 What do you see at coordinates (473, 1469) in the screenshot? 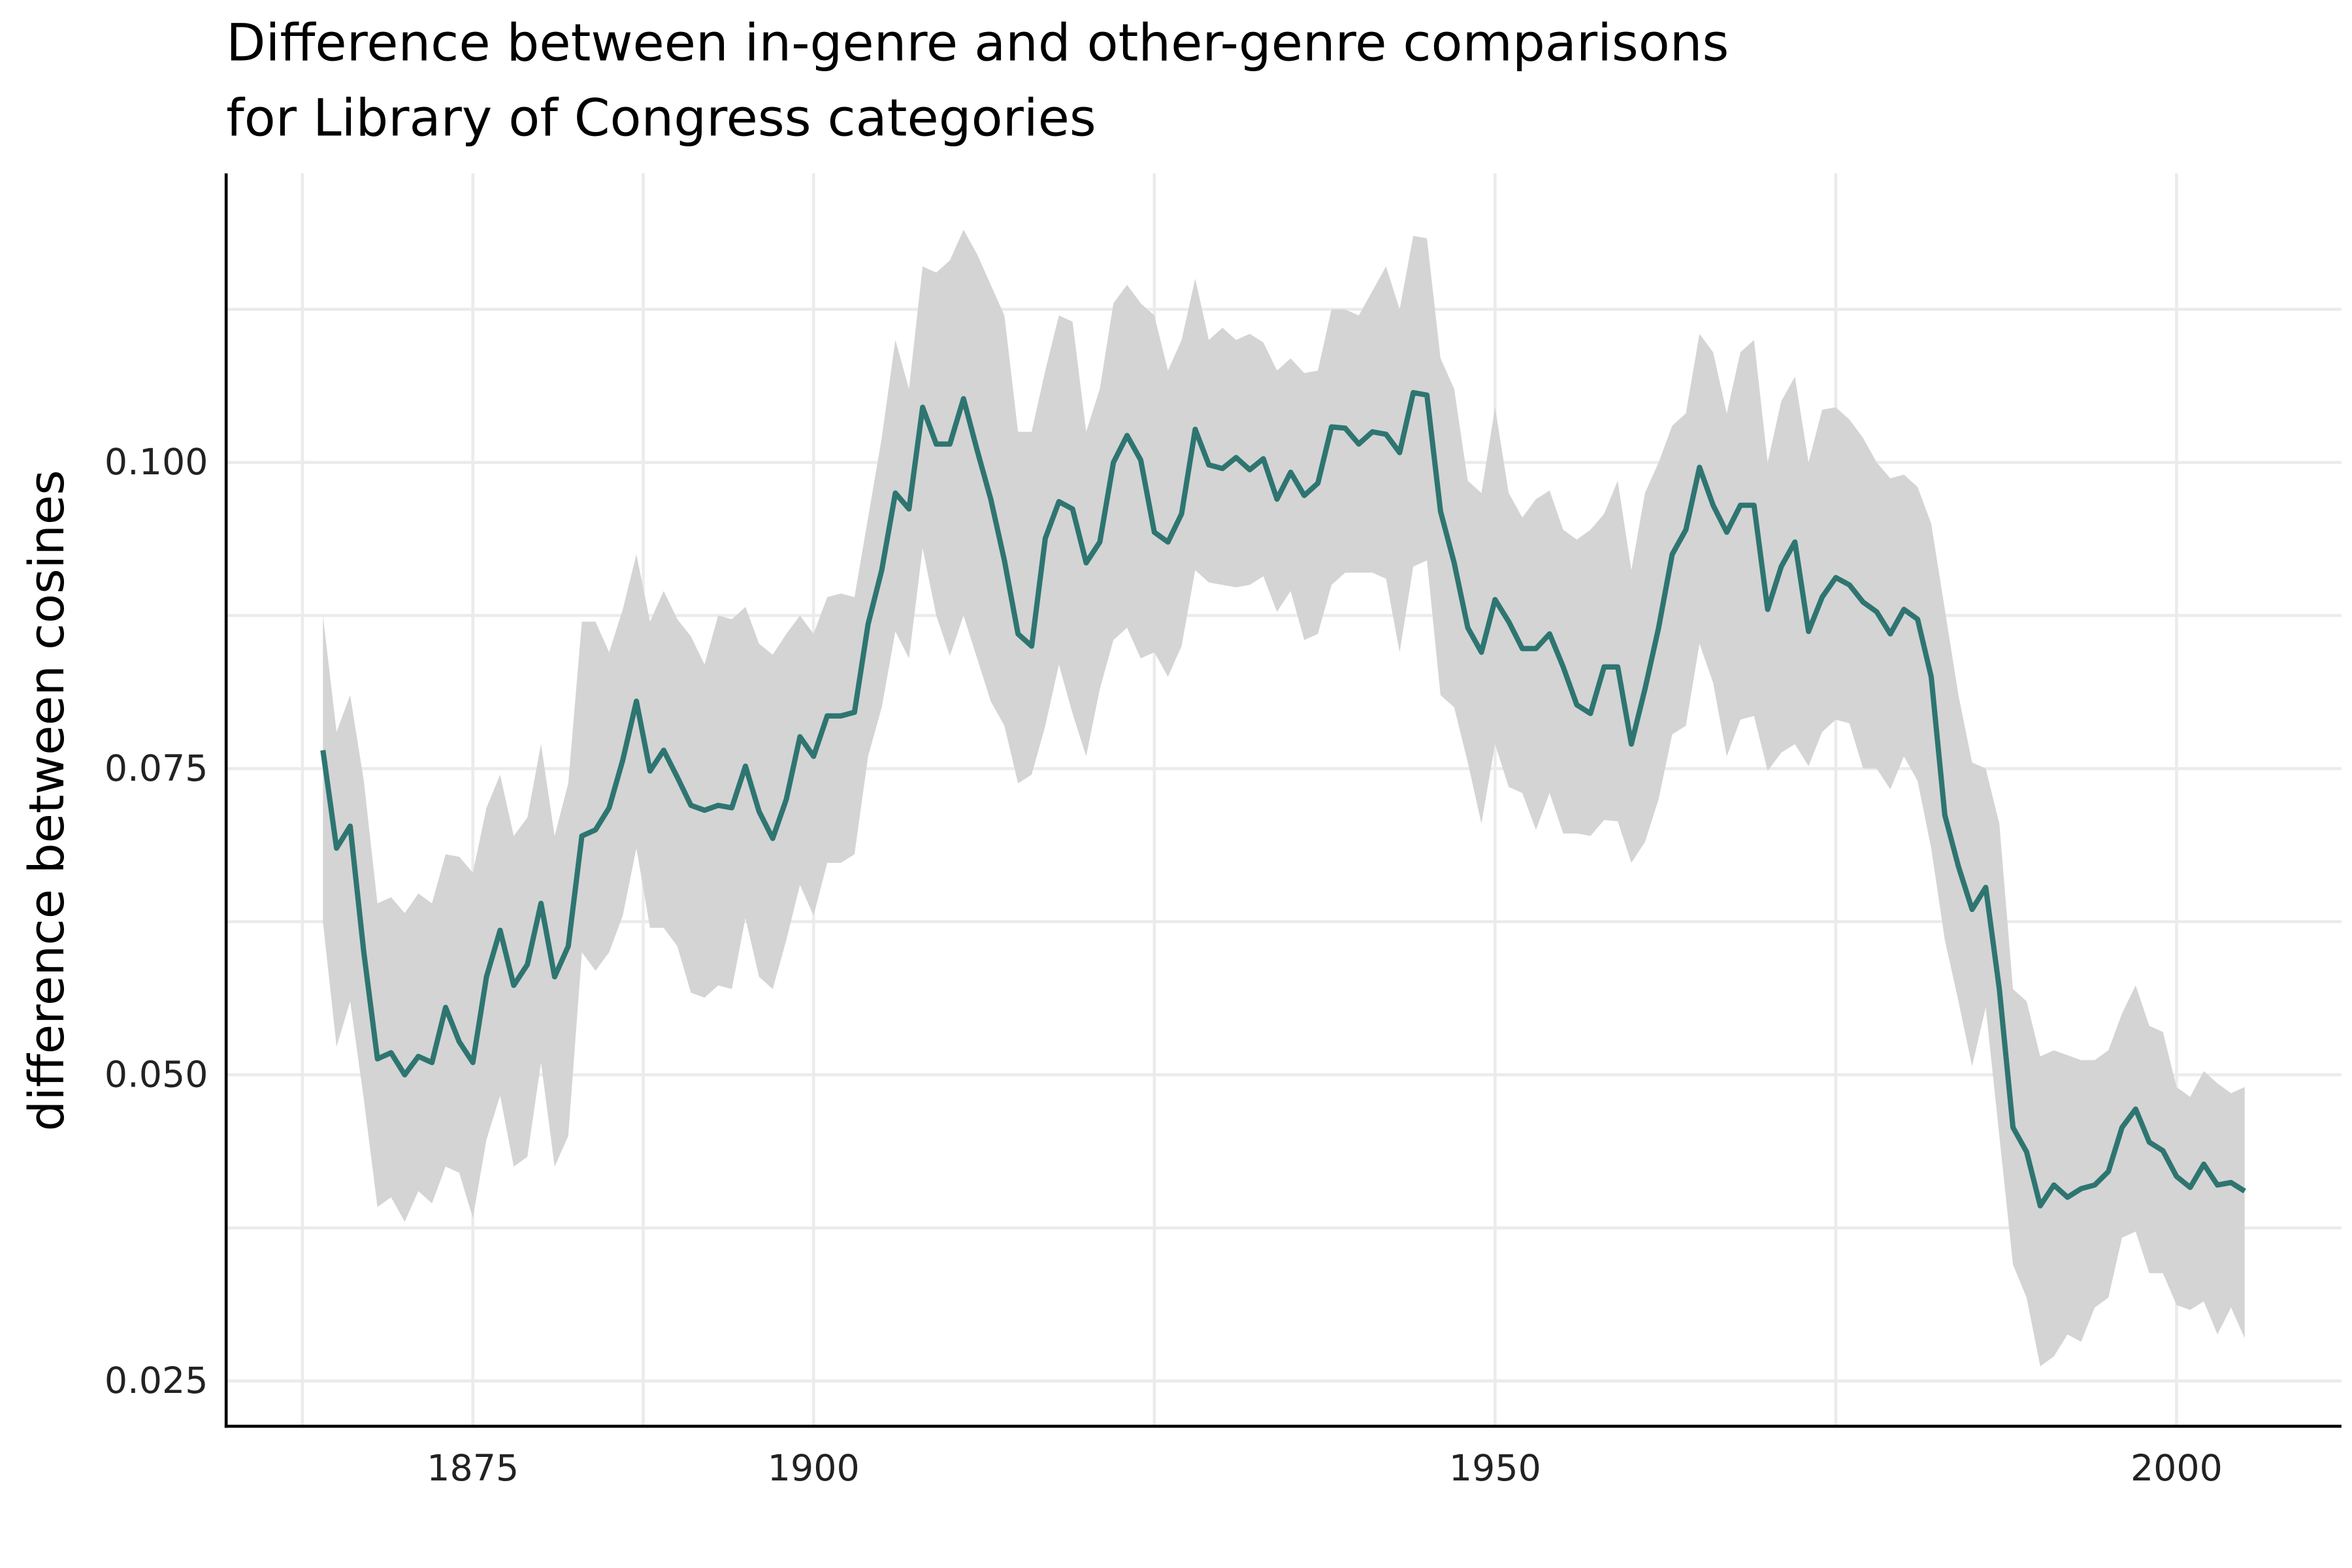
I see `x-tick-label: 1875` at bounding box center [473, 1469].